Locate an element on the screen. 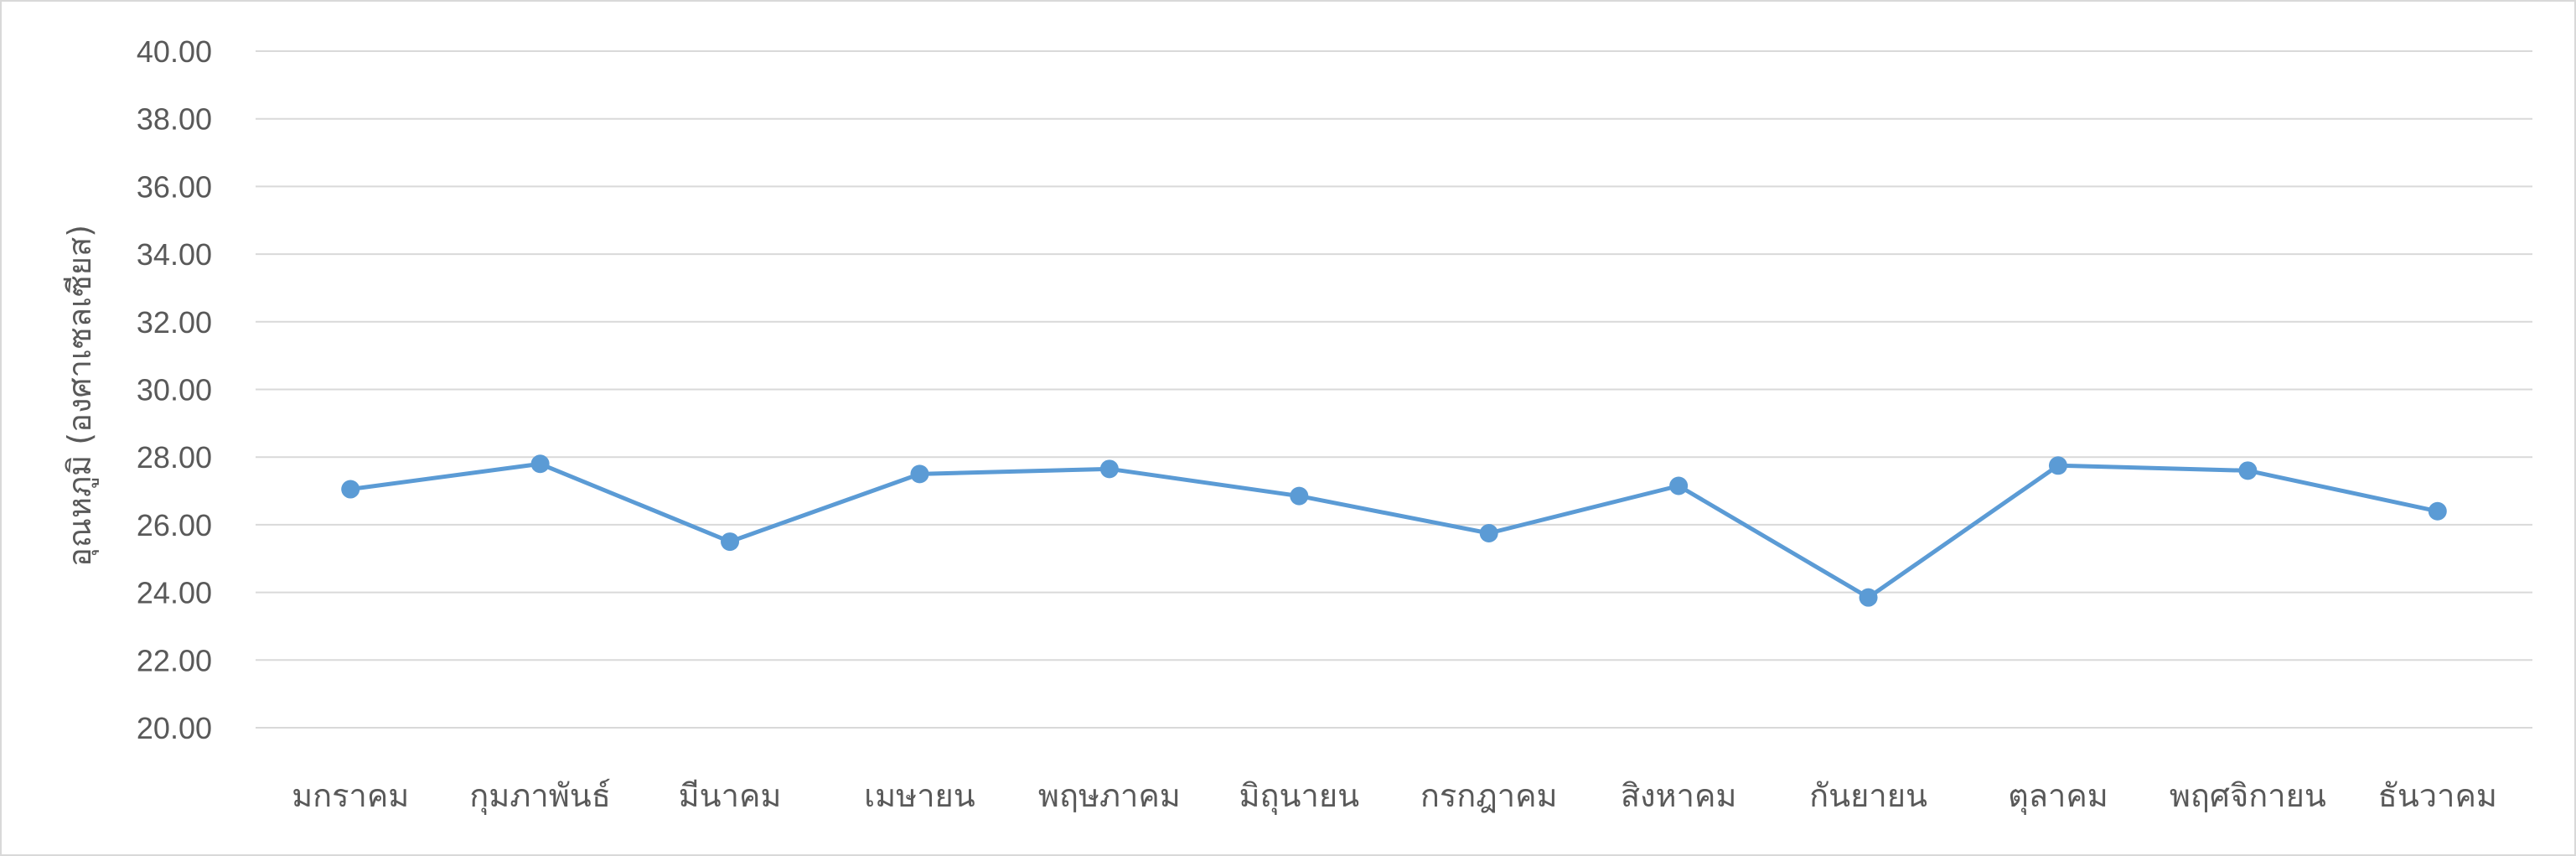 This screenshot has height=856, width=2576. y-tick-label: 22.00 is located at coordinates (174, 660).